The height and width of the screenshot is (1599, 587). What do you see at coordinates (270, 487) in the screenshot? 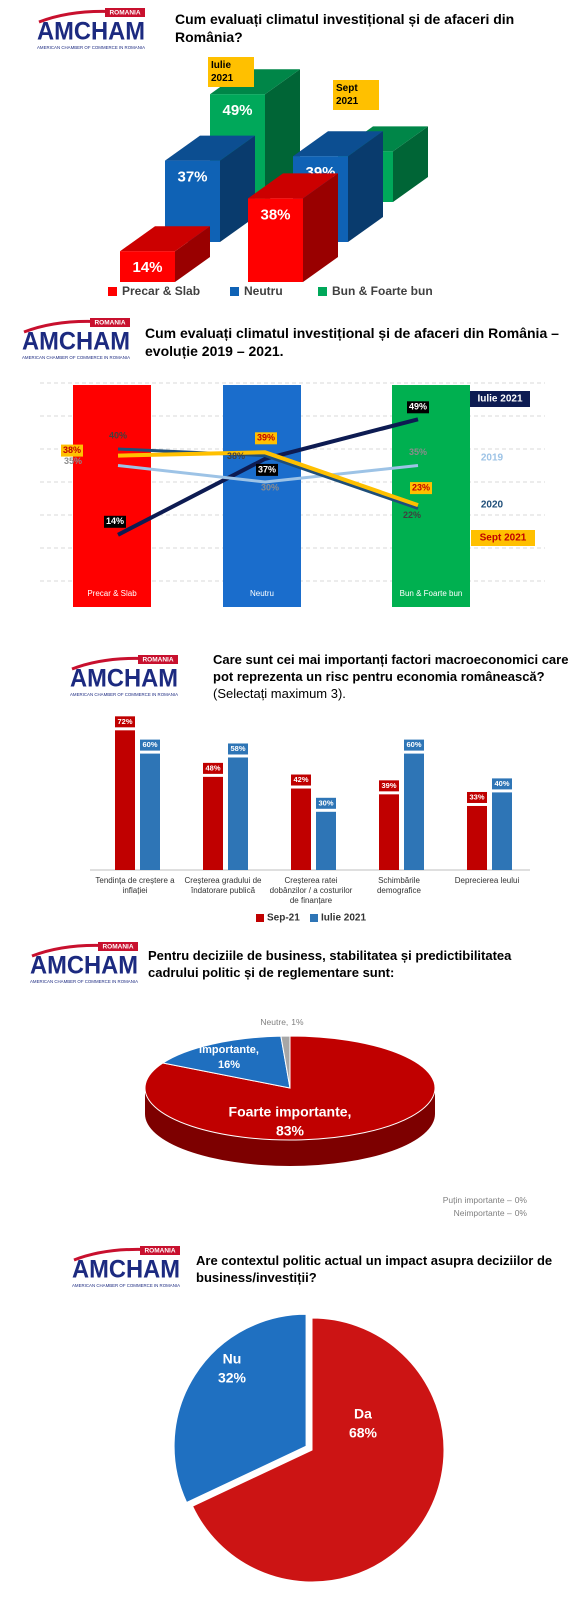
I see `value-label: 30%` at bounding box center [270, 487].